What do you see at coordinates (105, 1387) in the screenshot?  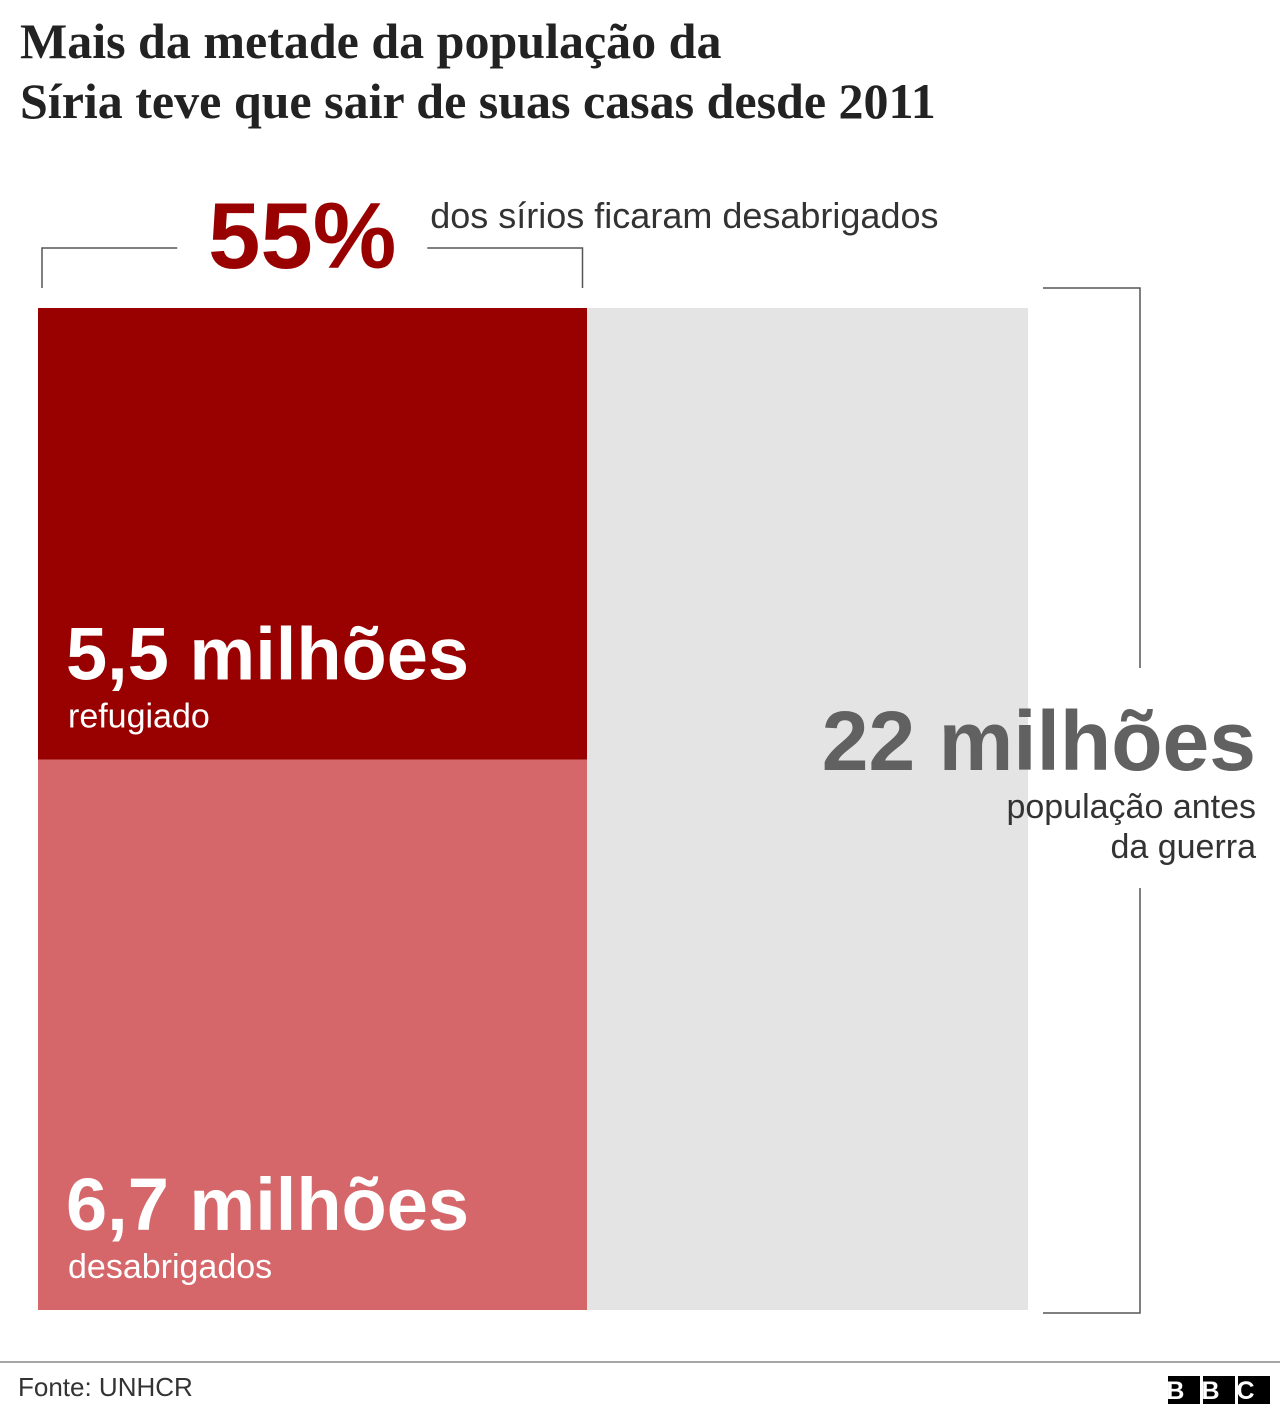 I see `source: Fonte: UNHCR` at bounding box center [105, 1387].